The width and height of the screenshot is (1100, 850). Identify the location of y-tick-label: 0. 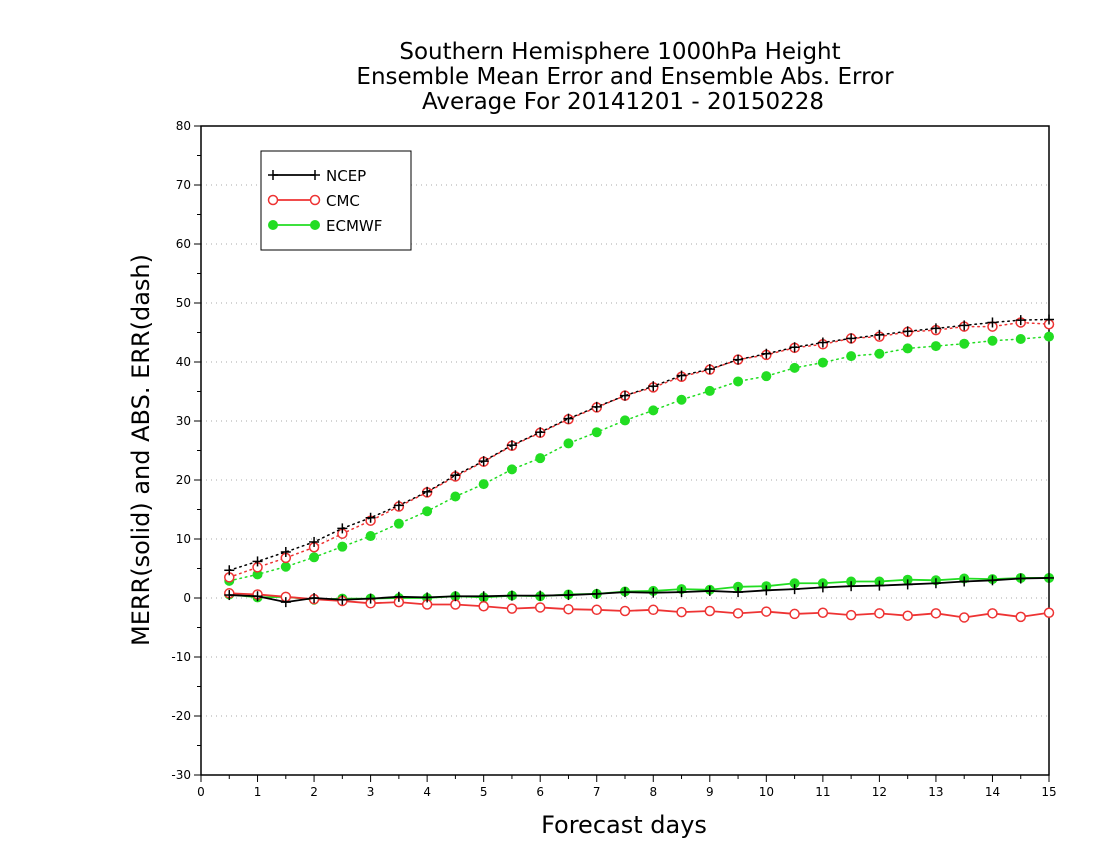
(187, 598).